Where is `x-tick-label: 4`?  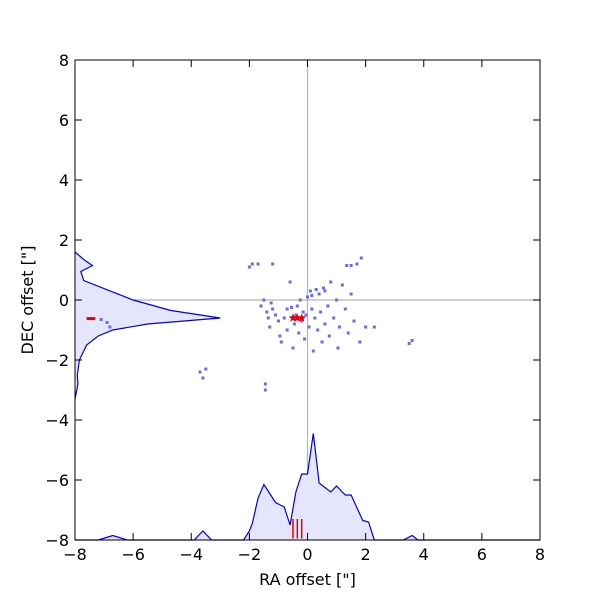
x-tick-label: 4 is located at coordinates (424, 554).